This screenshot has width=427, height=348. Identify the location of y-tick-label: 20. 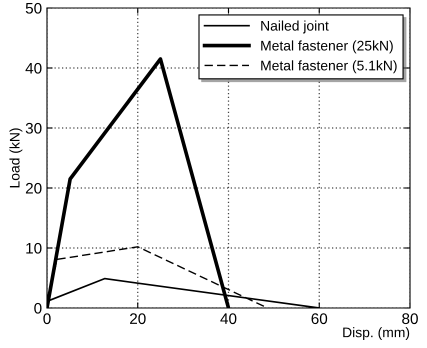
(34, 188).